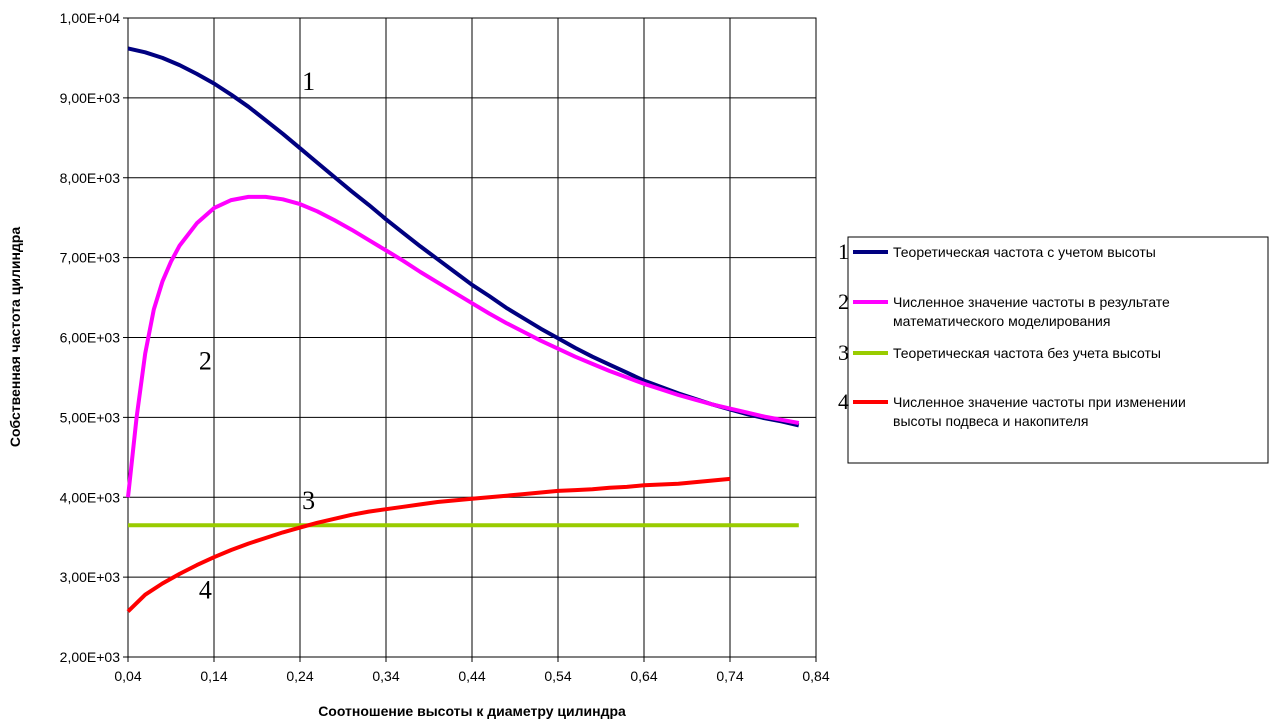 The image size is (1269, 722). I want to click on curve-label-1: 1, so click(308, 81).